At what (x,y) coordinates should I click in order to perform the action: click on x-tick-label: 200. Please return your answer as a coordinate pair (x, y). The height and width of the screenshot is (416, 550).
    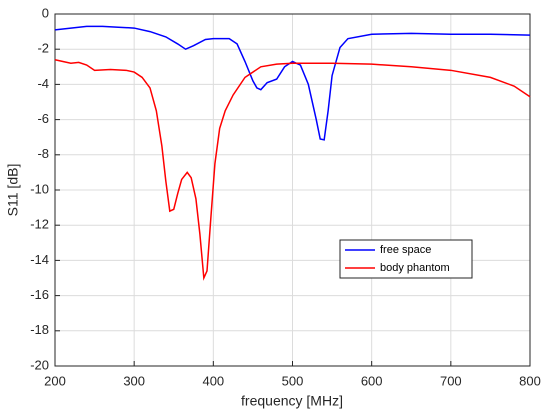
    Looking at the image, I should click on (55, 380).